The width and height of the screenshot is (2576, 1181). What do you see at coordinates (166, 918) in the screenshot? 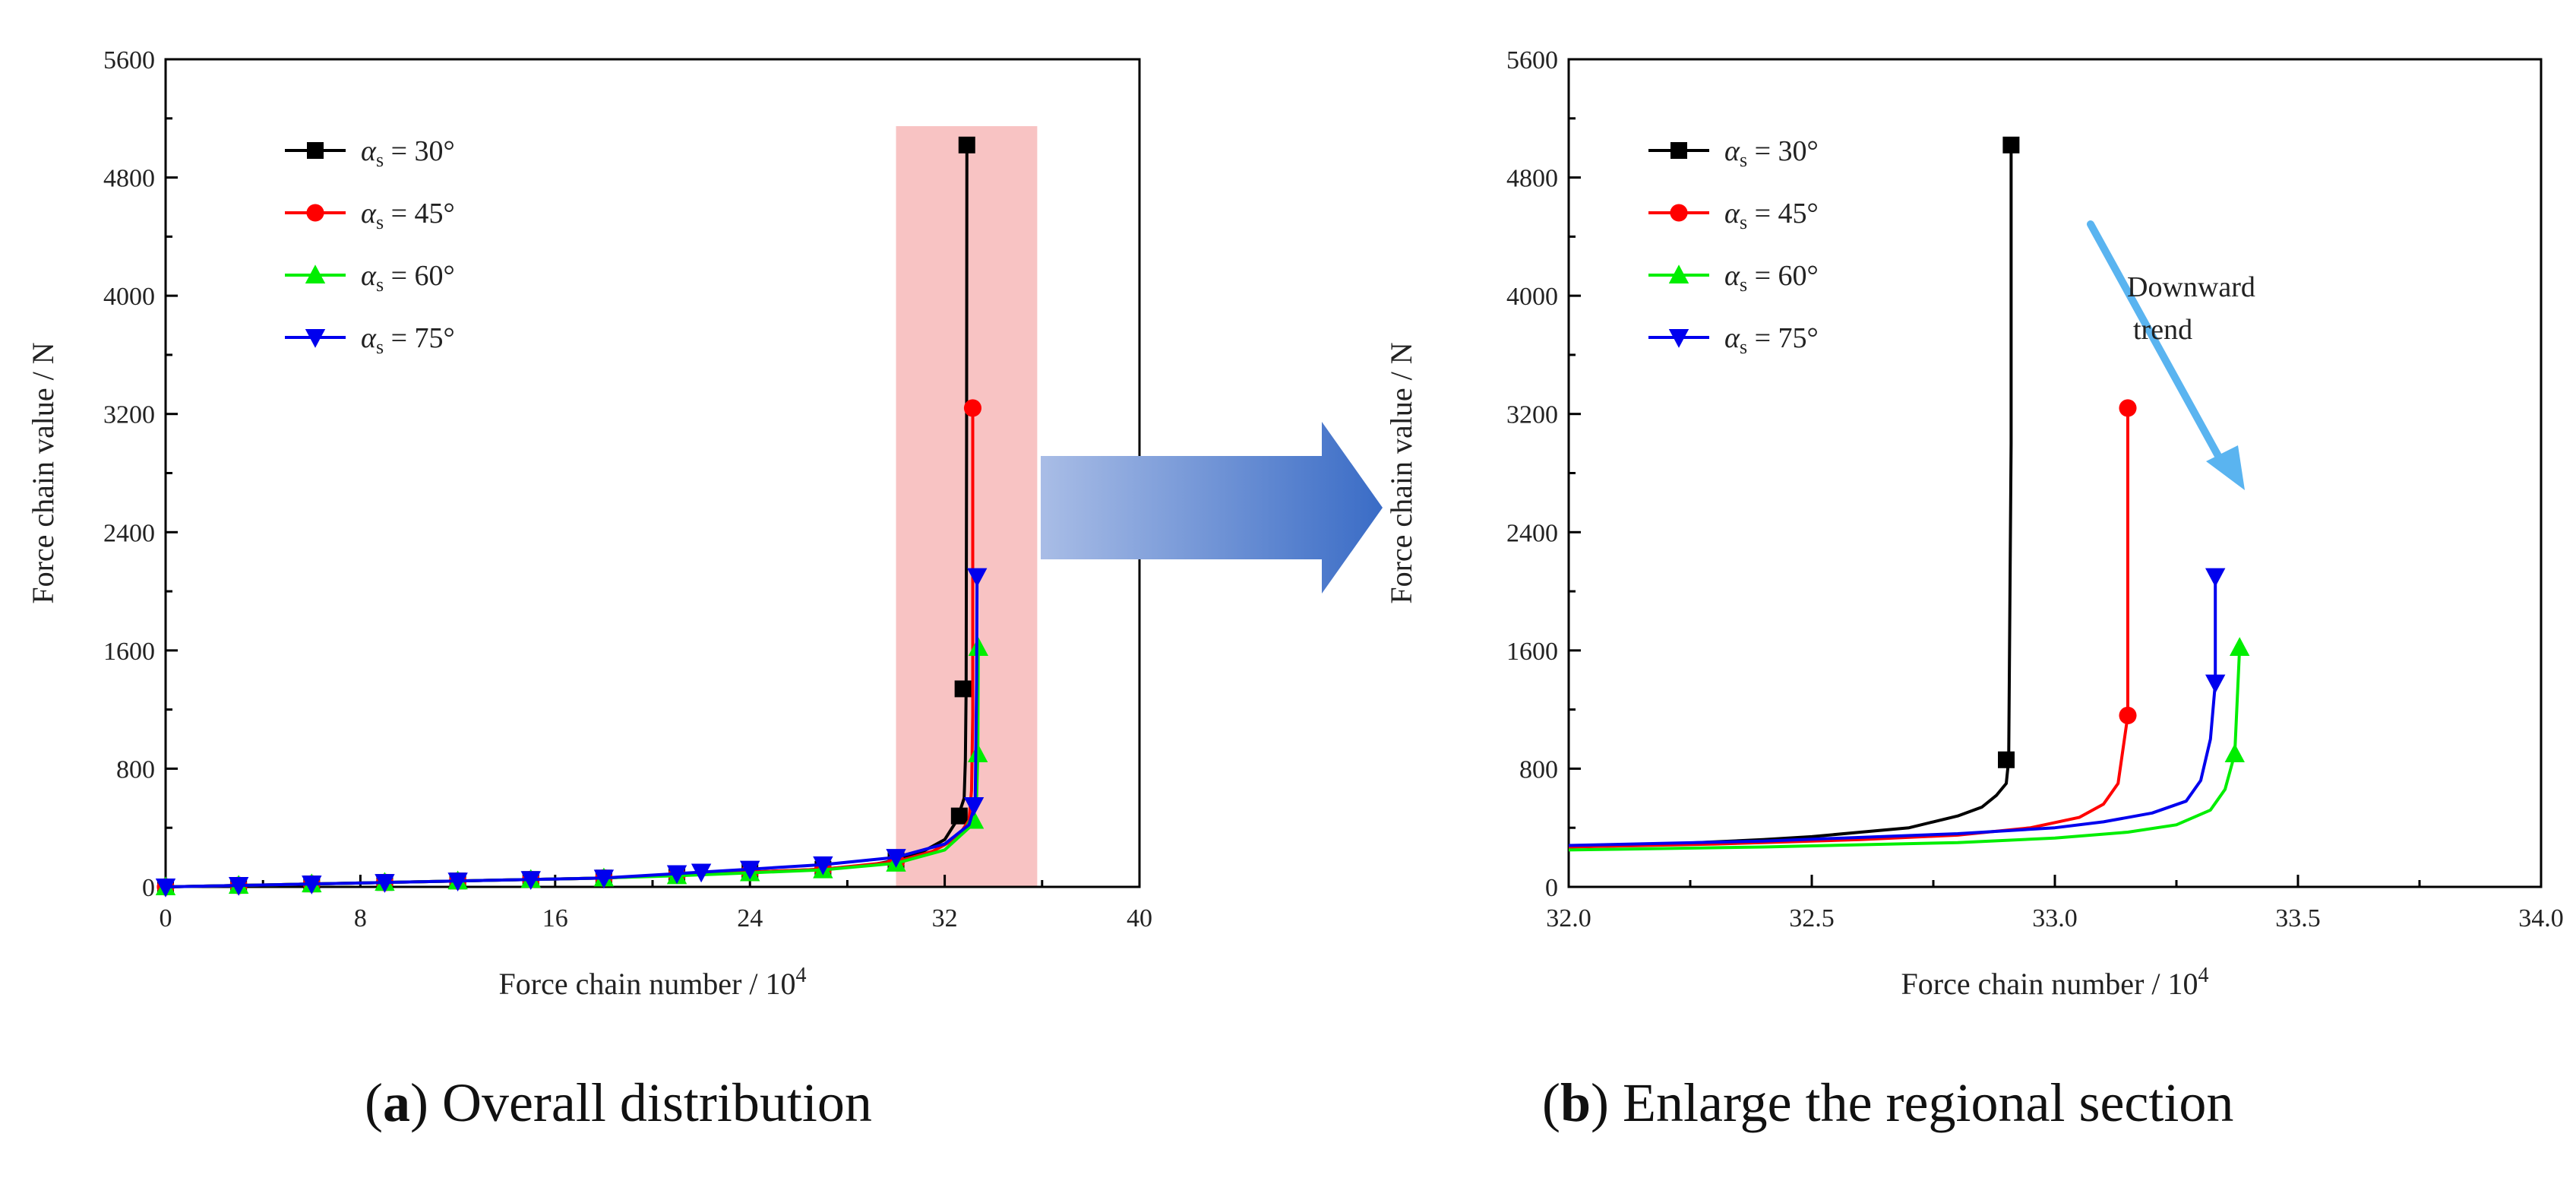
I see `x-tick-label: 0` at bounding box center [166, 918].